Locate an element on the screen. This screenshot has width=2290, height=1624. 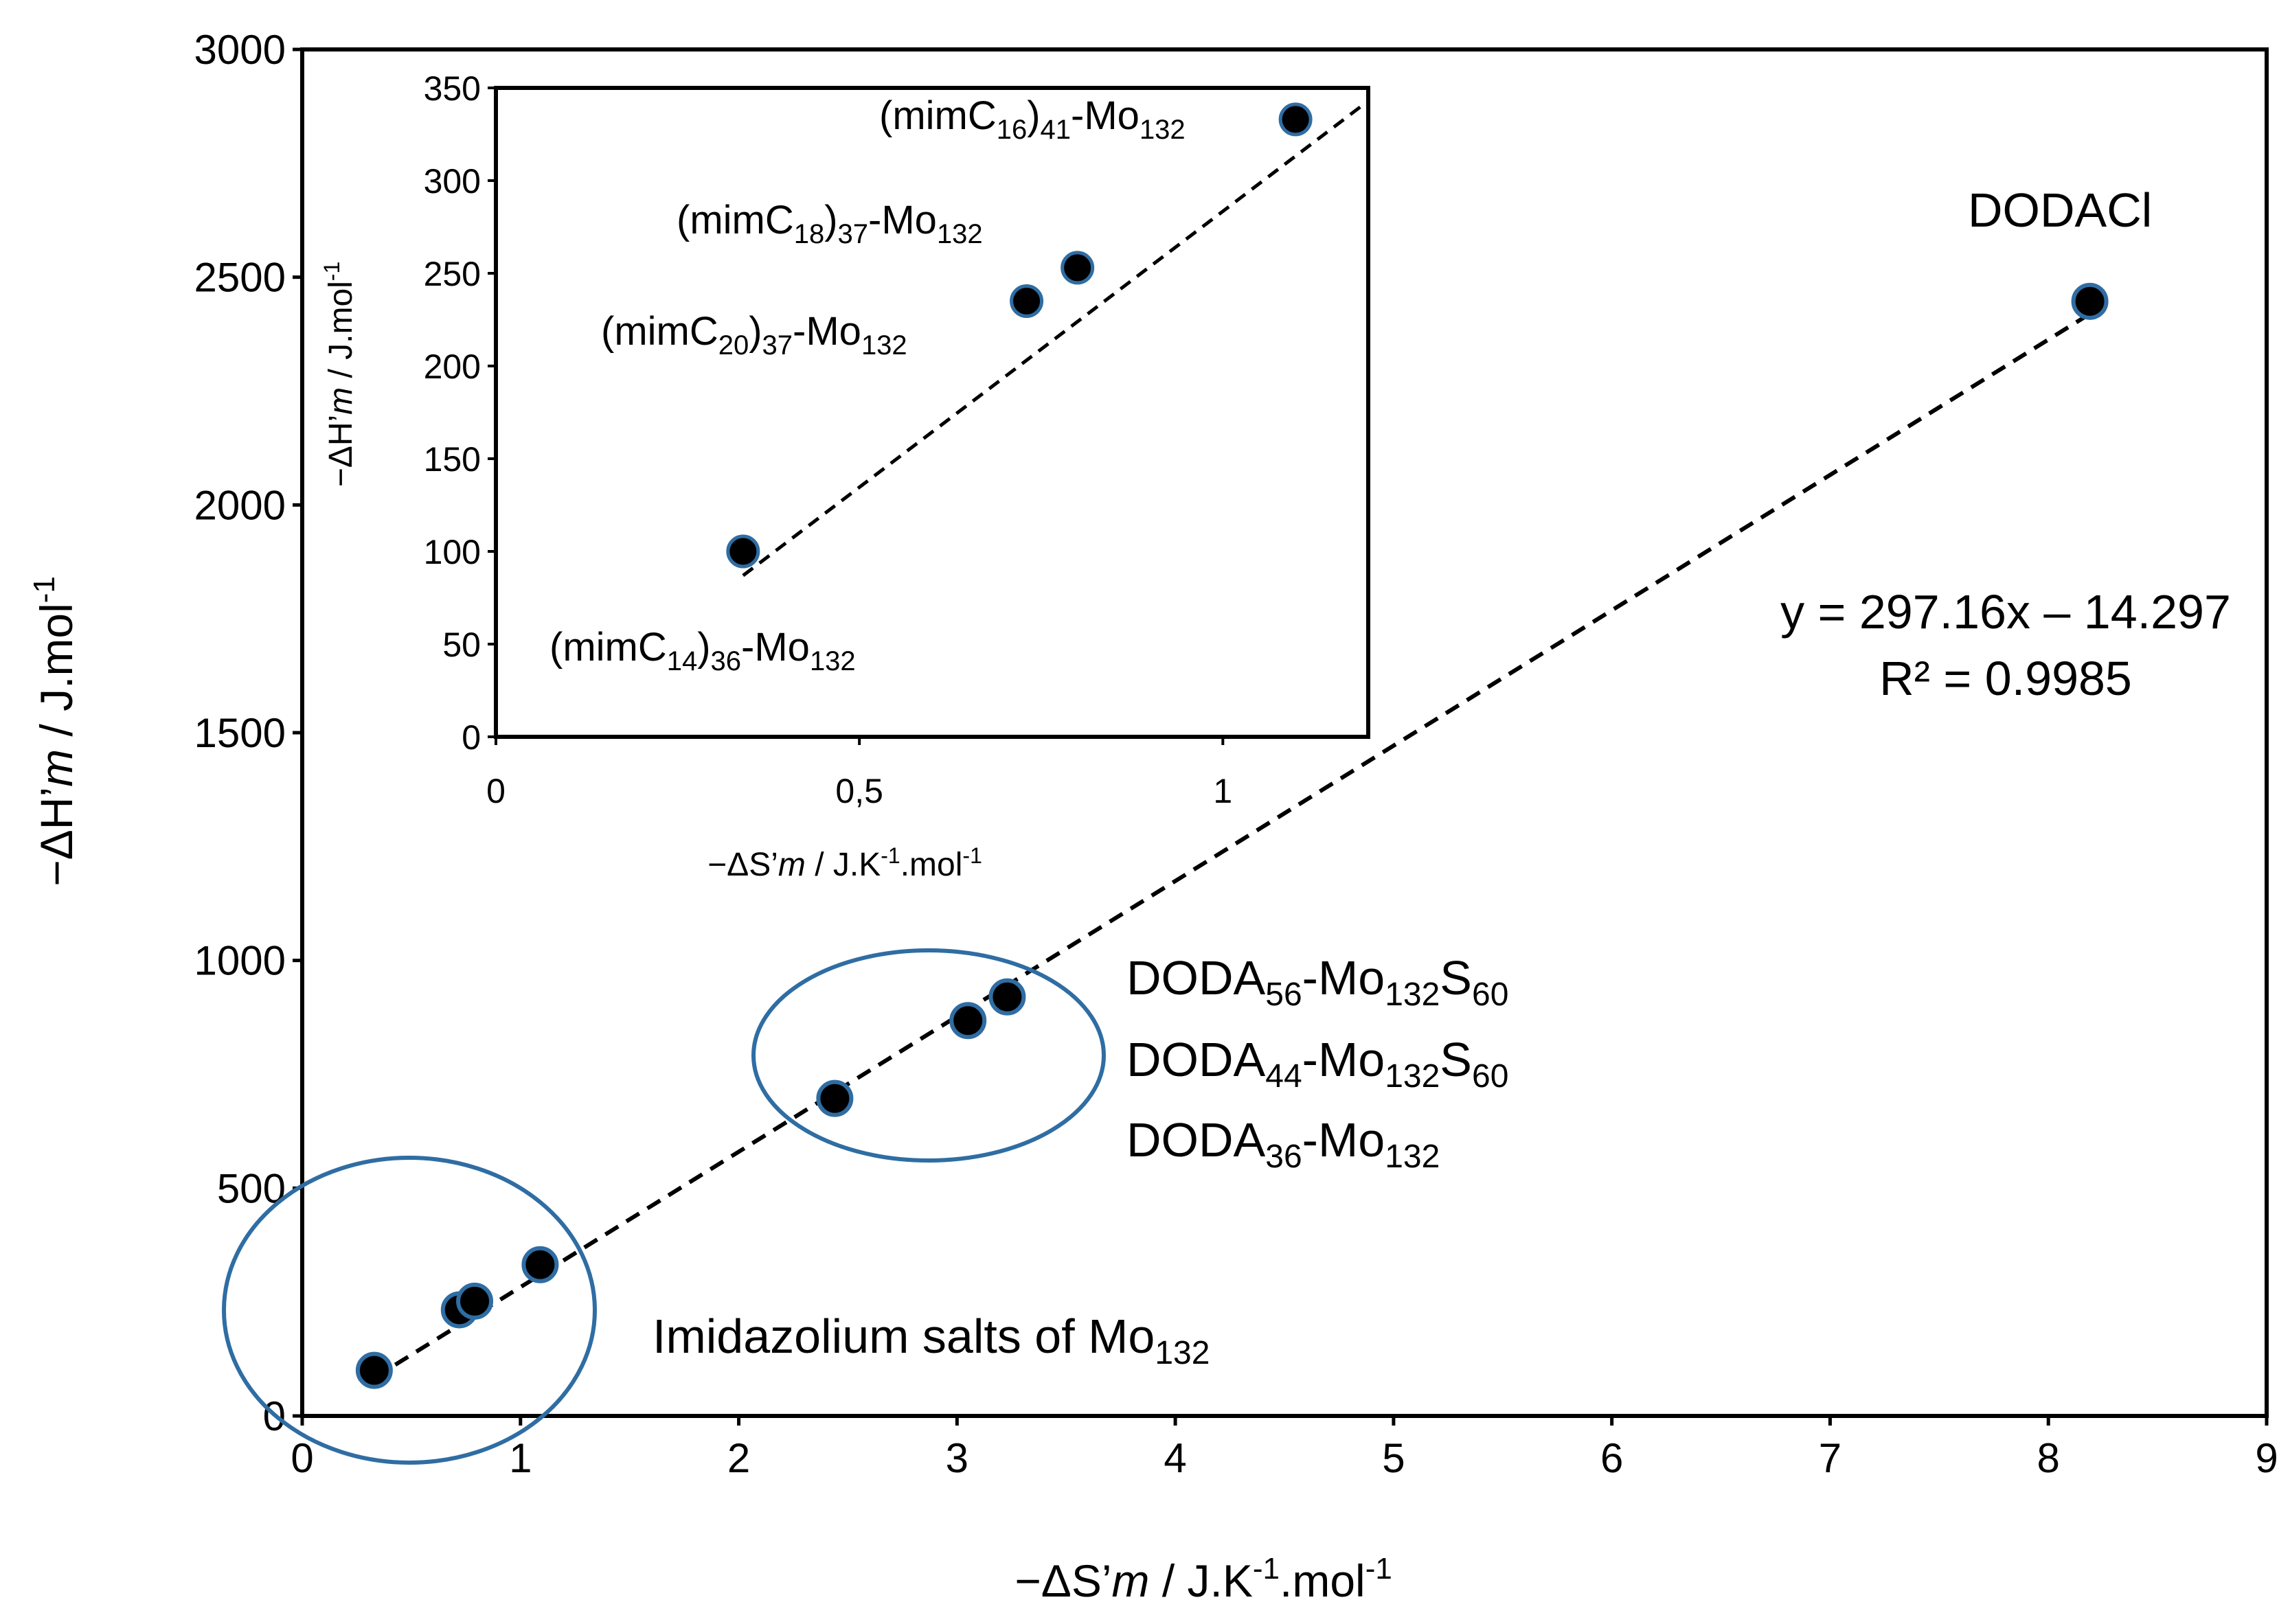
inset-x-tick-label: 0 is located at coordinates (496, 791).